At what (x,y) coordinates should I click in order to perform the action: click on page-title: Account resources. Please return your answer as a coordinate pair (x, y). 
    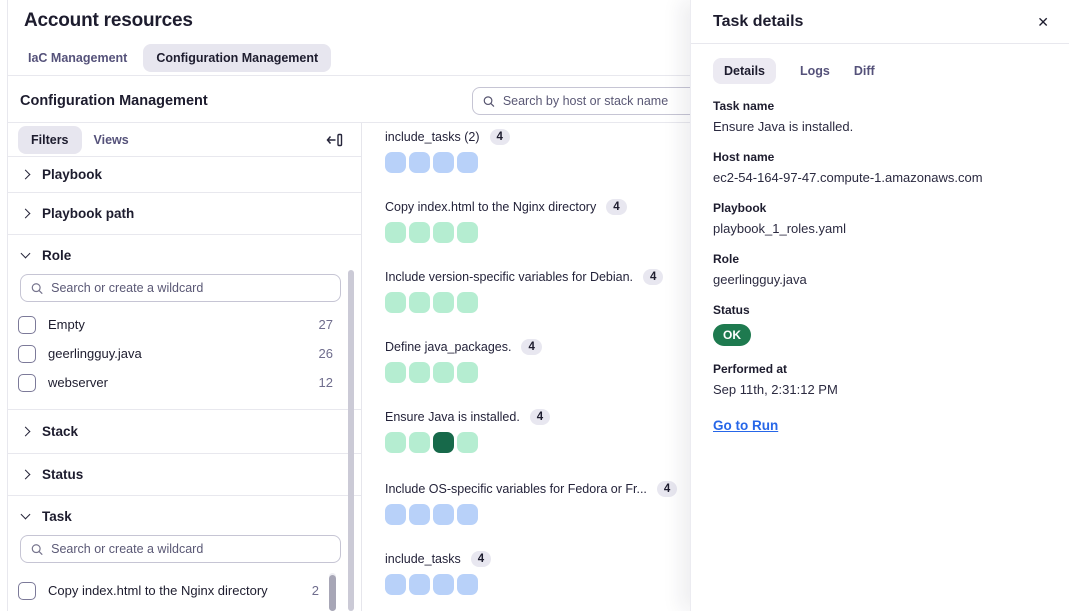
    Looking at the image, I should click on (108, 20).